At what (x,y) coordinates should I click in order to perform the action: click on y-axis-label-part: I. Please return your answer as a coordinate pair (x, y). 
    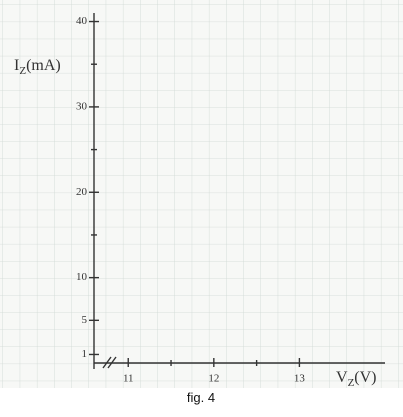
    Looking at the image, I should click on (16, 65).